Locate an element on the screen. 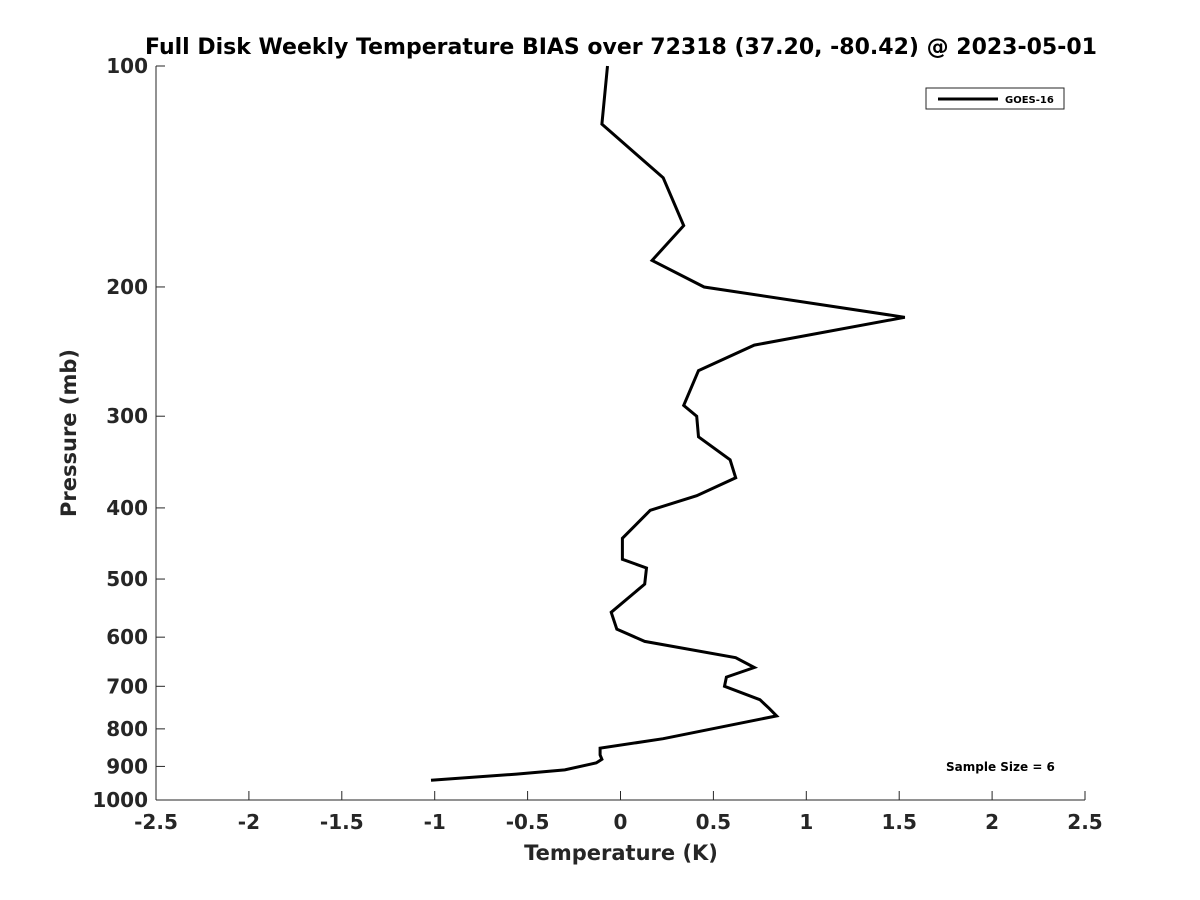  x-tick-label: 2 is located at coordinates (992, 822).